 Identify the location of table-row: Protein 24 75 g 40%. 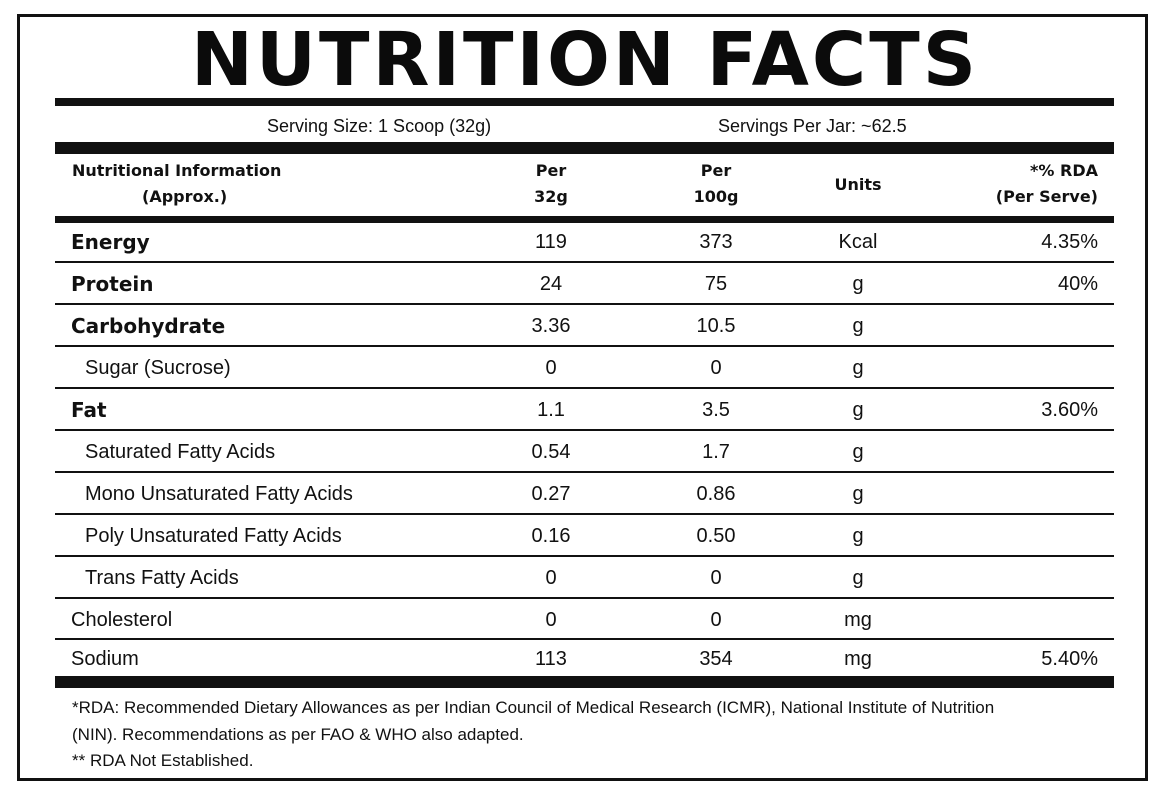
(584, 284).